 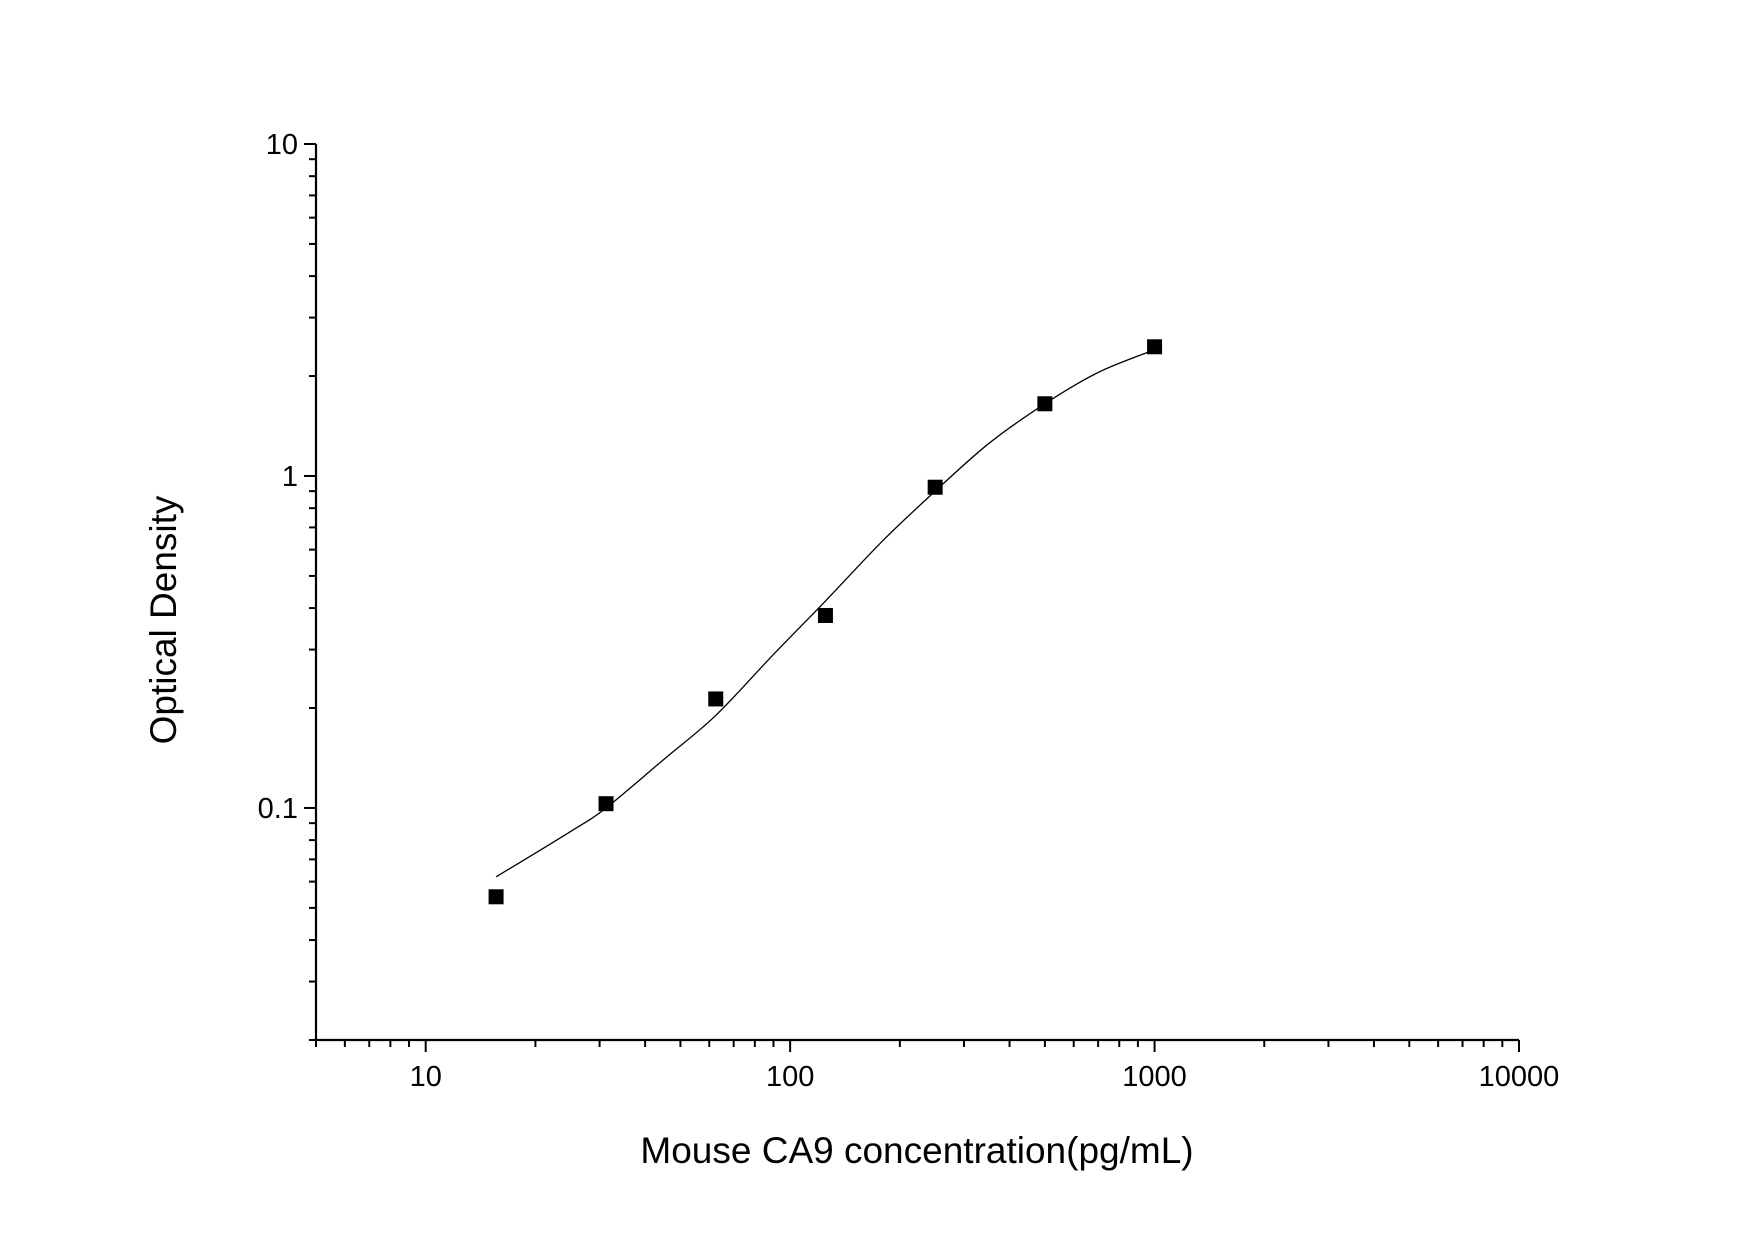 I want to click on x-tick-label: 10, so click(x=426, y=1077).